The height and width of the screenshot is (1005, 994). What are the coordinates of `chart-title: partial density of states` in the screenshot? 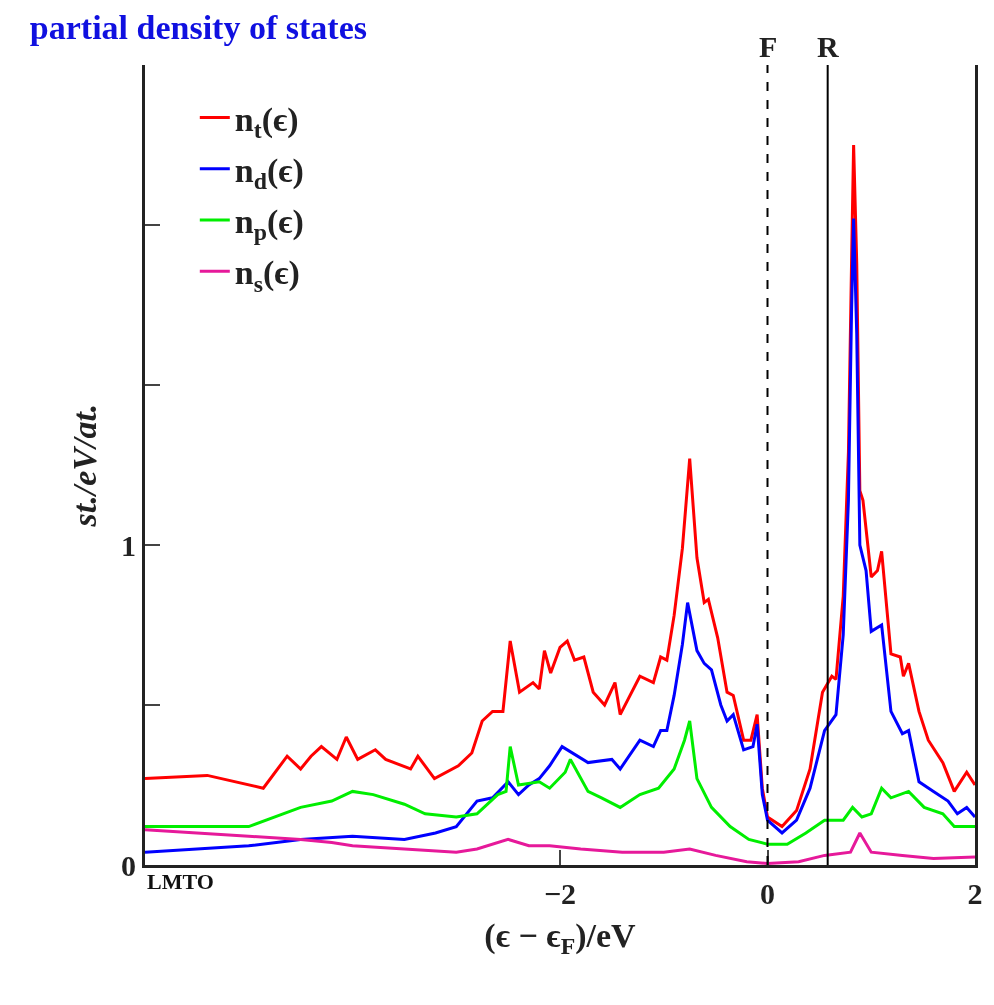 It's located at (198, 27).